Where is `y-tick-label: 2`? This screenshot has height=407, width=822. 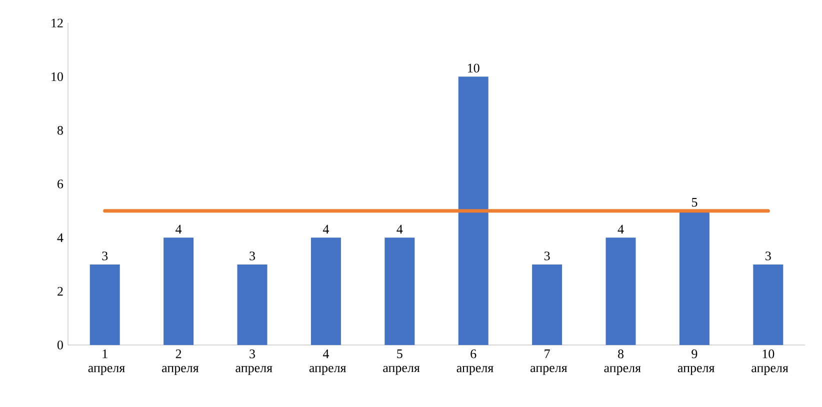
y-tick-label: 2 is located at coordinates (60, 291).